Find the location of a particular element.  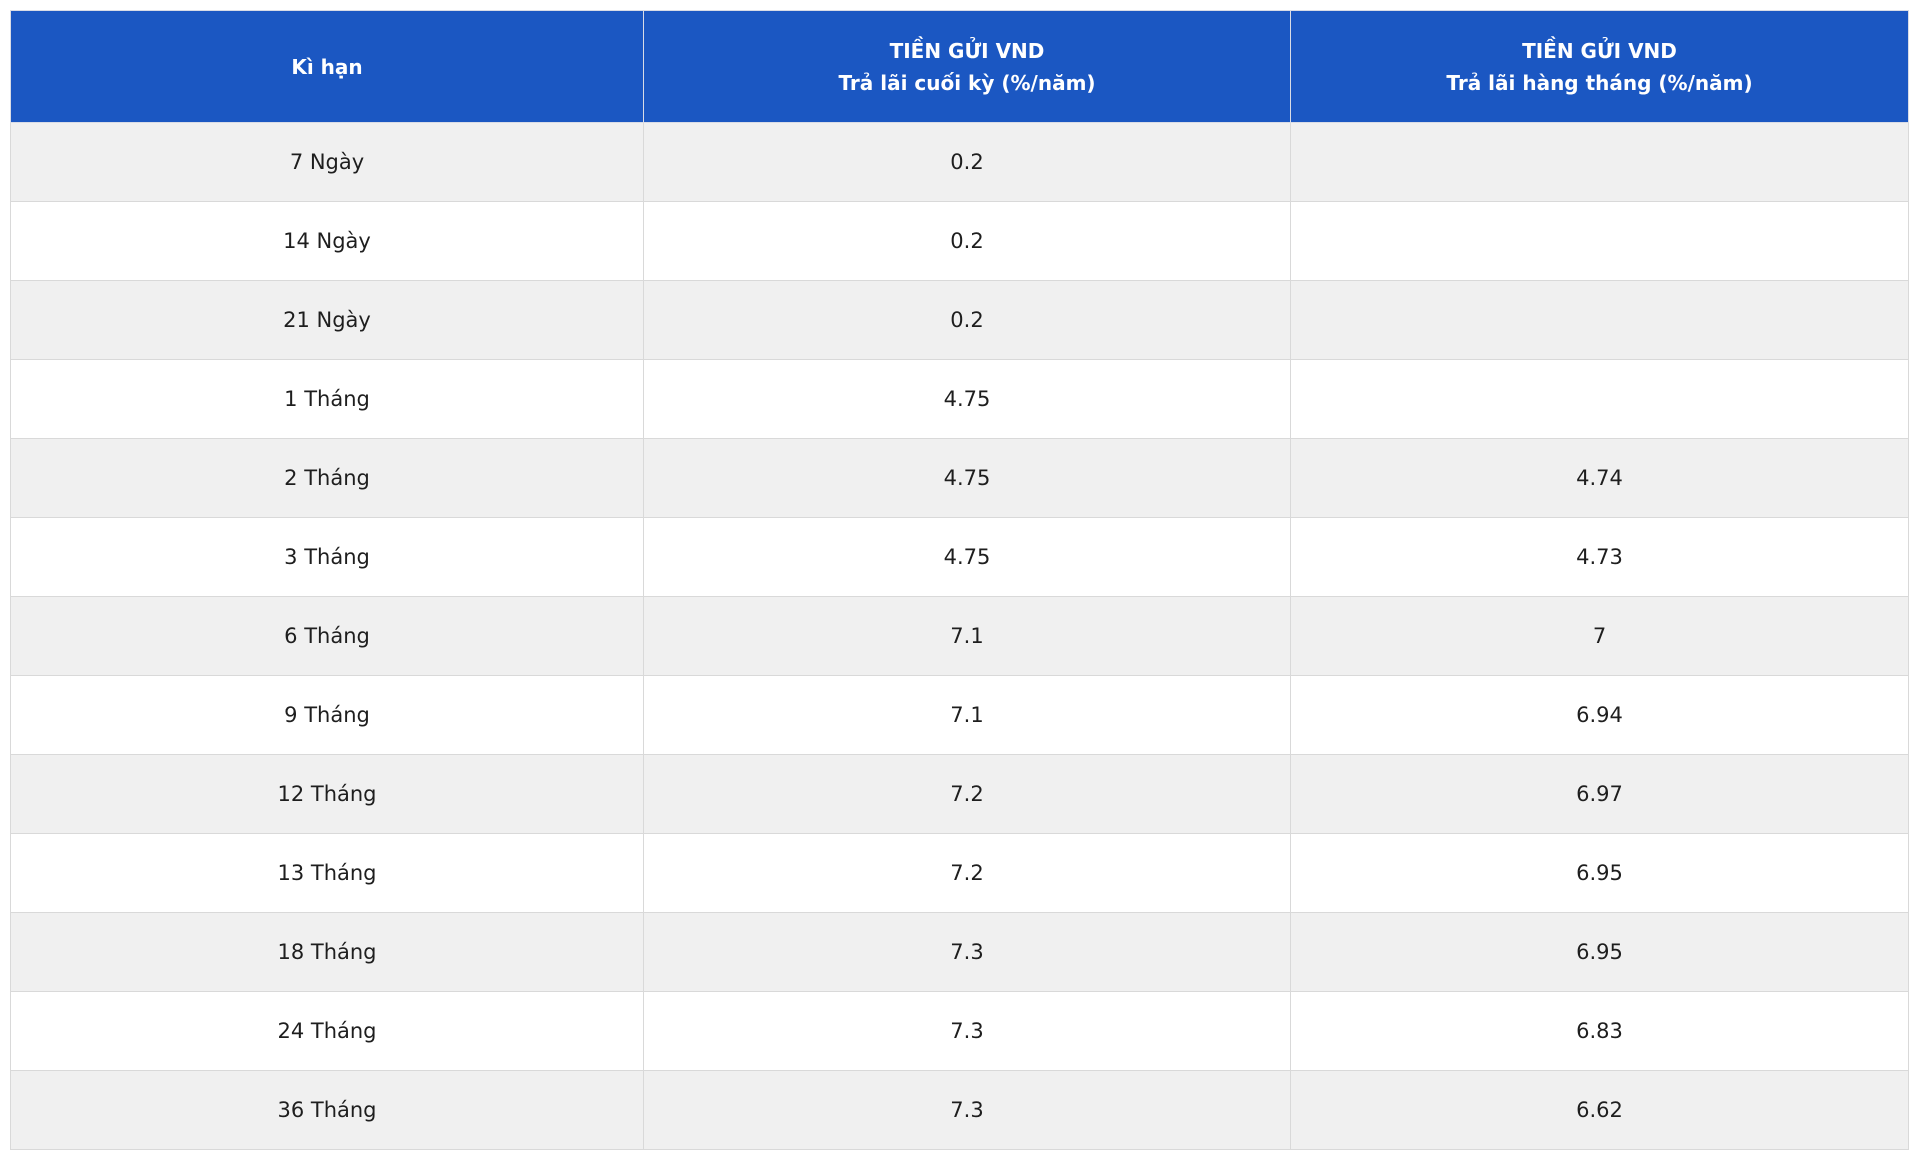

term-cell: 21 Ngày is located at coordinates (327, 320).